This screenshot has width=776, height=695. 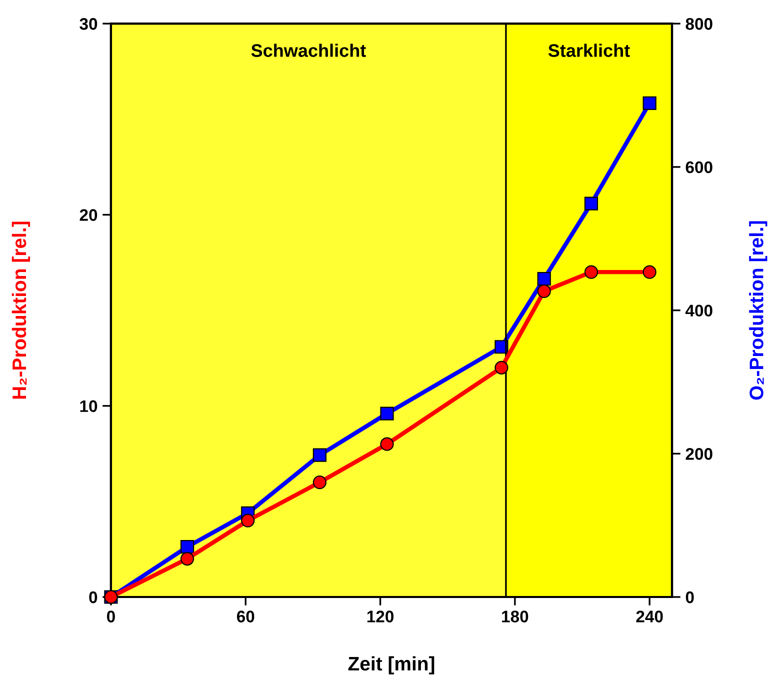 I want to click on y-tick-label: 10, so click(x=89, y=406).